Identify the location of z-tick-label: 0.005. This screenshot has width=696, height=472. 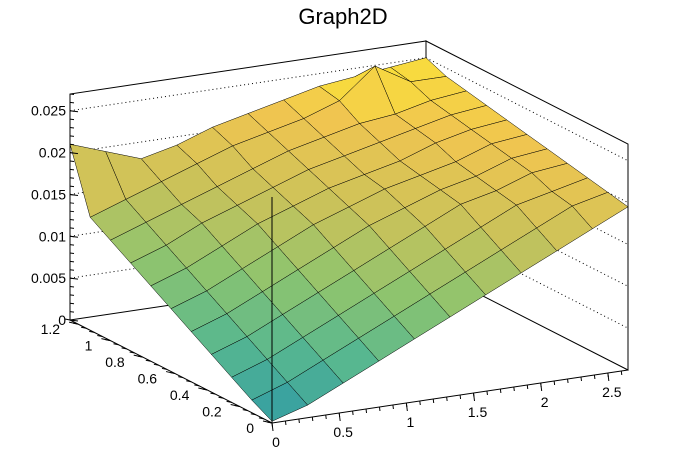
(48, 278).